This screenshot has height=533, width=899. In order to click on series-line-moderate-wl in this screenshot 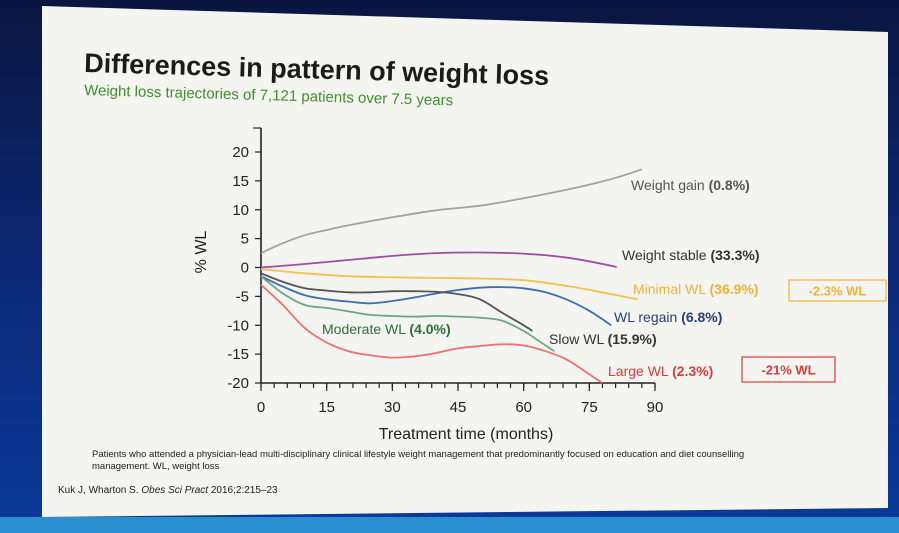, I will do `click(407, 313)`.